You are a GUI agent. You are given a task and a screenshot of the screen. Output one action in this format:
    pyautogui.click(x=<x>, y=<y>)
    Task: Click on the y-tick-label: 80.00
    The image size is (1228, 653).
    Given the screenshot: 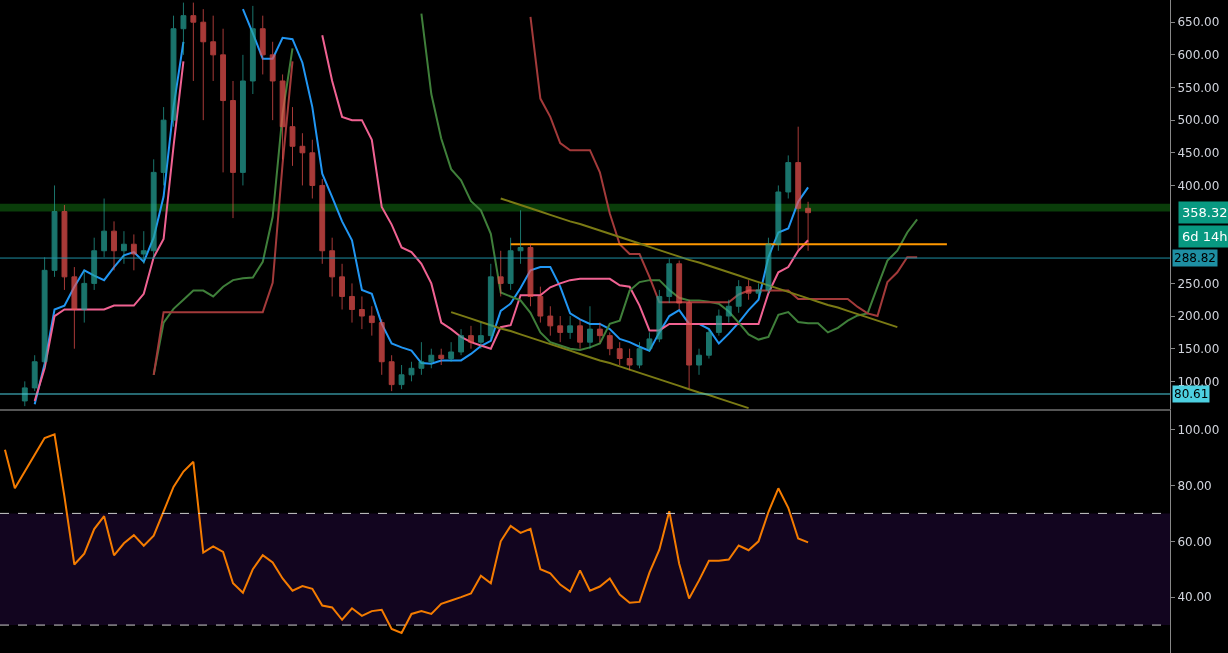 What is the action you would take?
    pyautogui.click(x=1194, y=485)
    